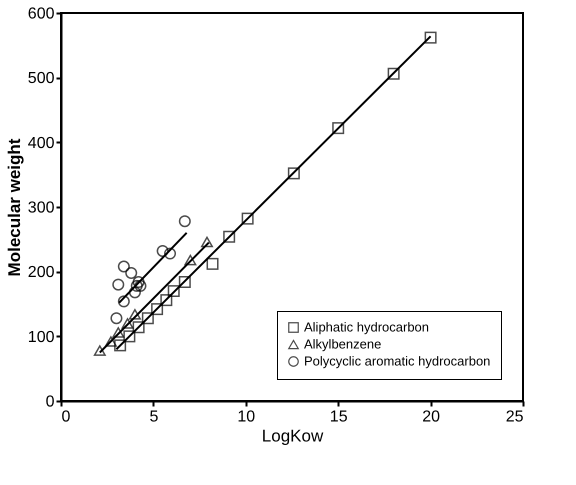 The image size is (576, 485). What do you see at coordinates (246, 417) in the screenshot?
I see `x-tick-label: 10` at bounding box center [246, 417].